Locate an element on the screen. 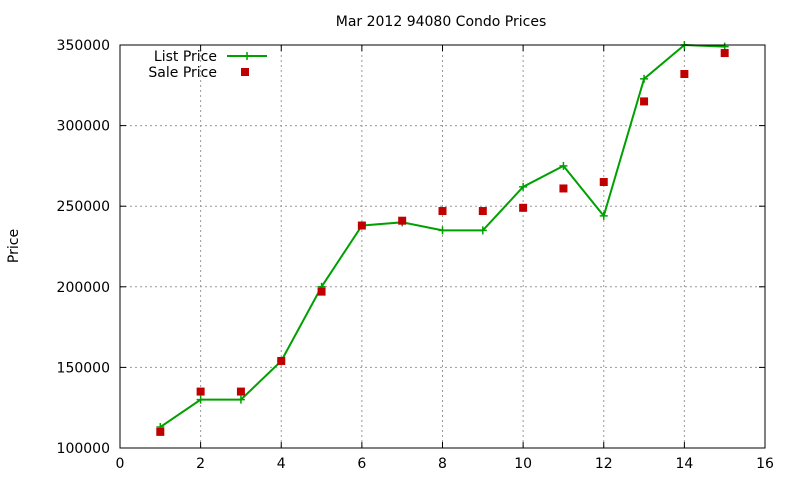 The height and width of the screenshot is (480, 800). y-tick-label: 200000 is located at coordinates (83, 288).